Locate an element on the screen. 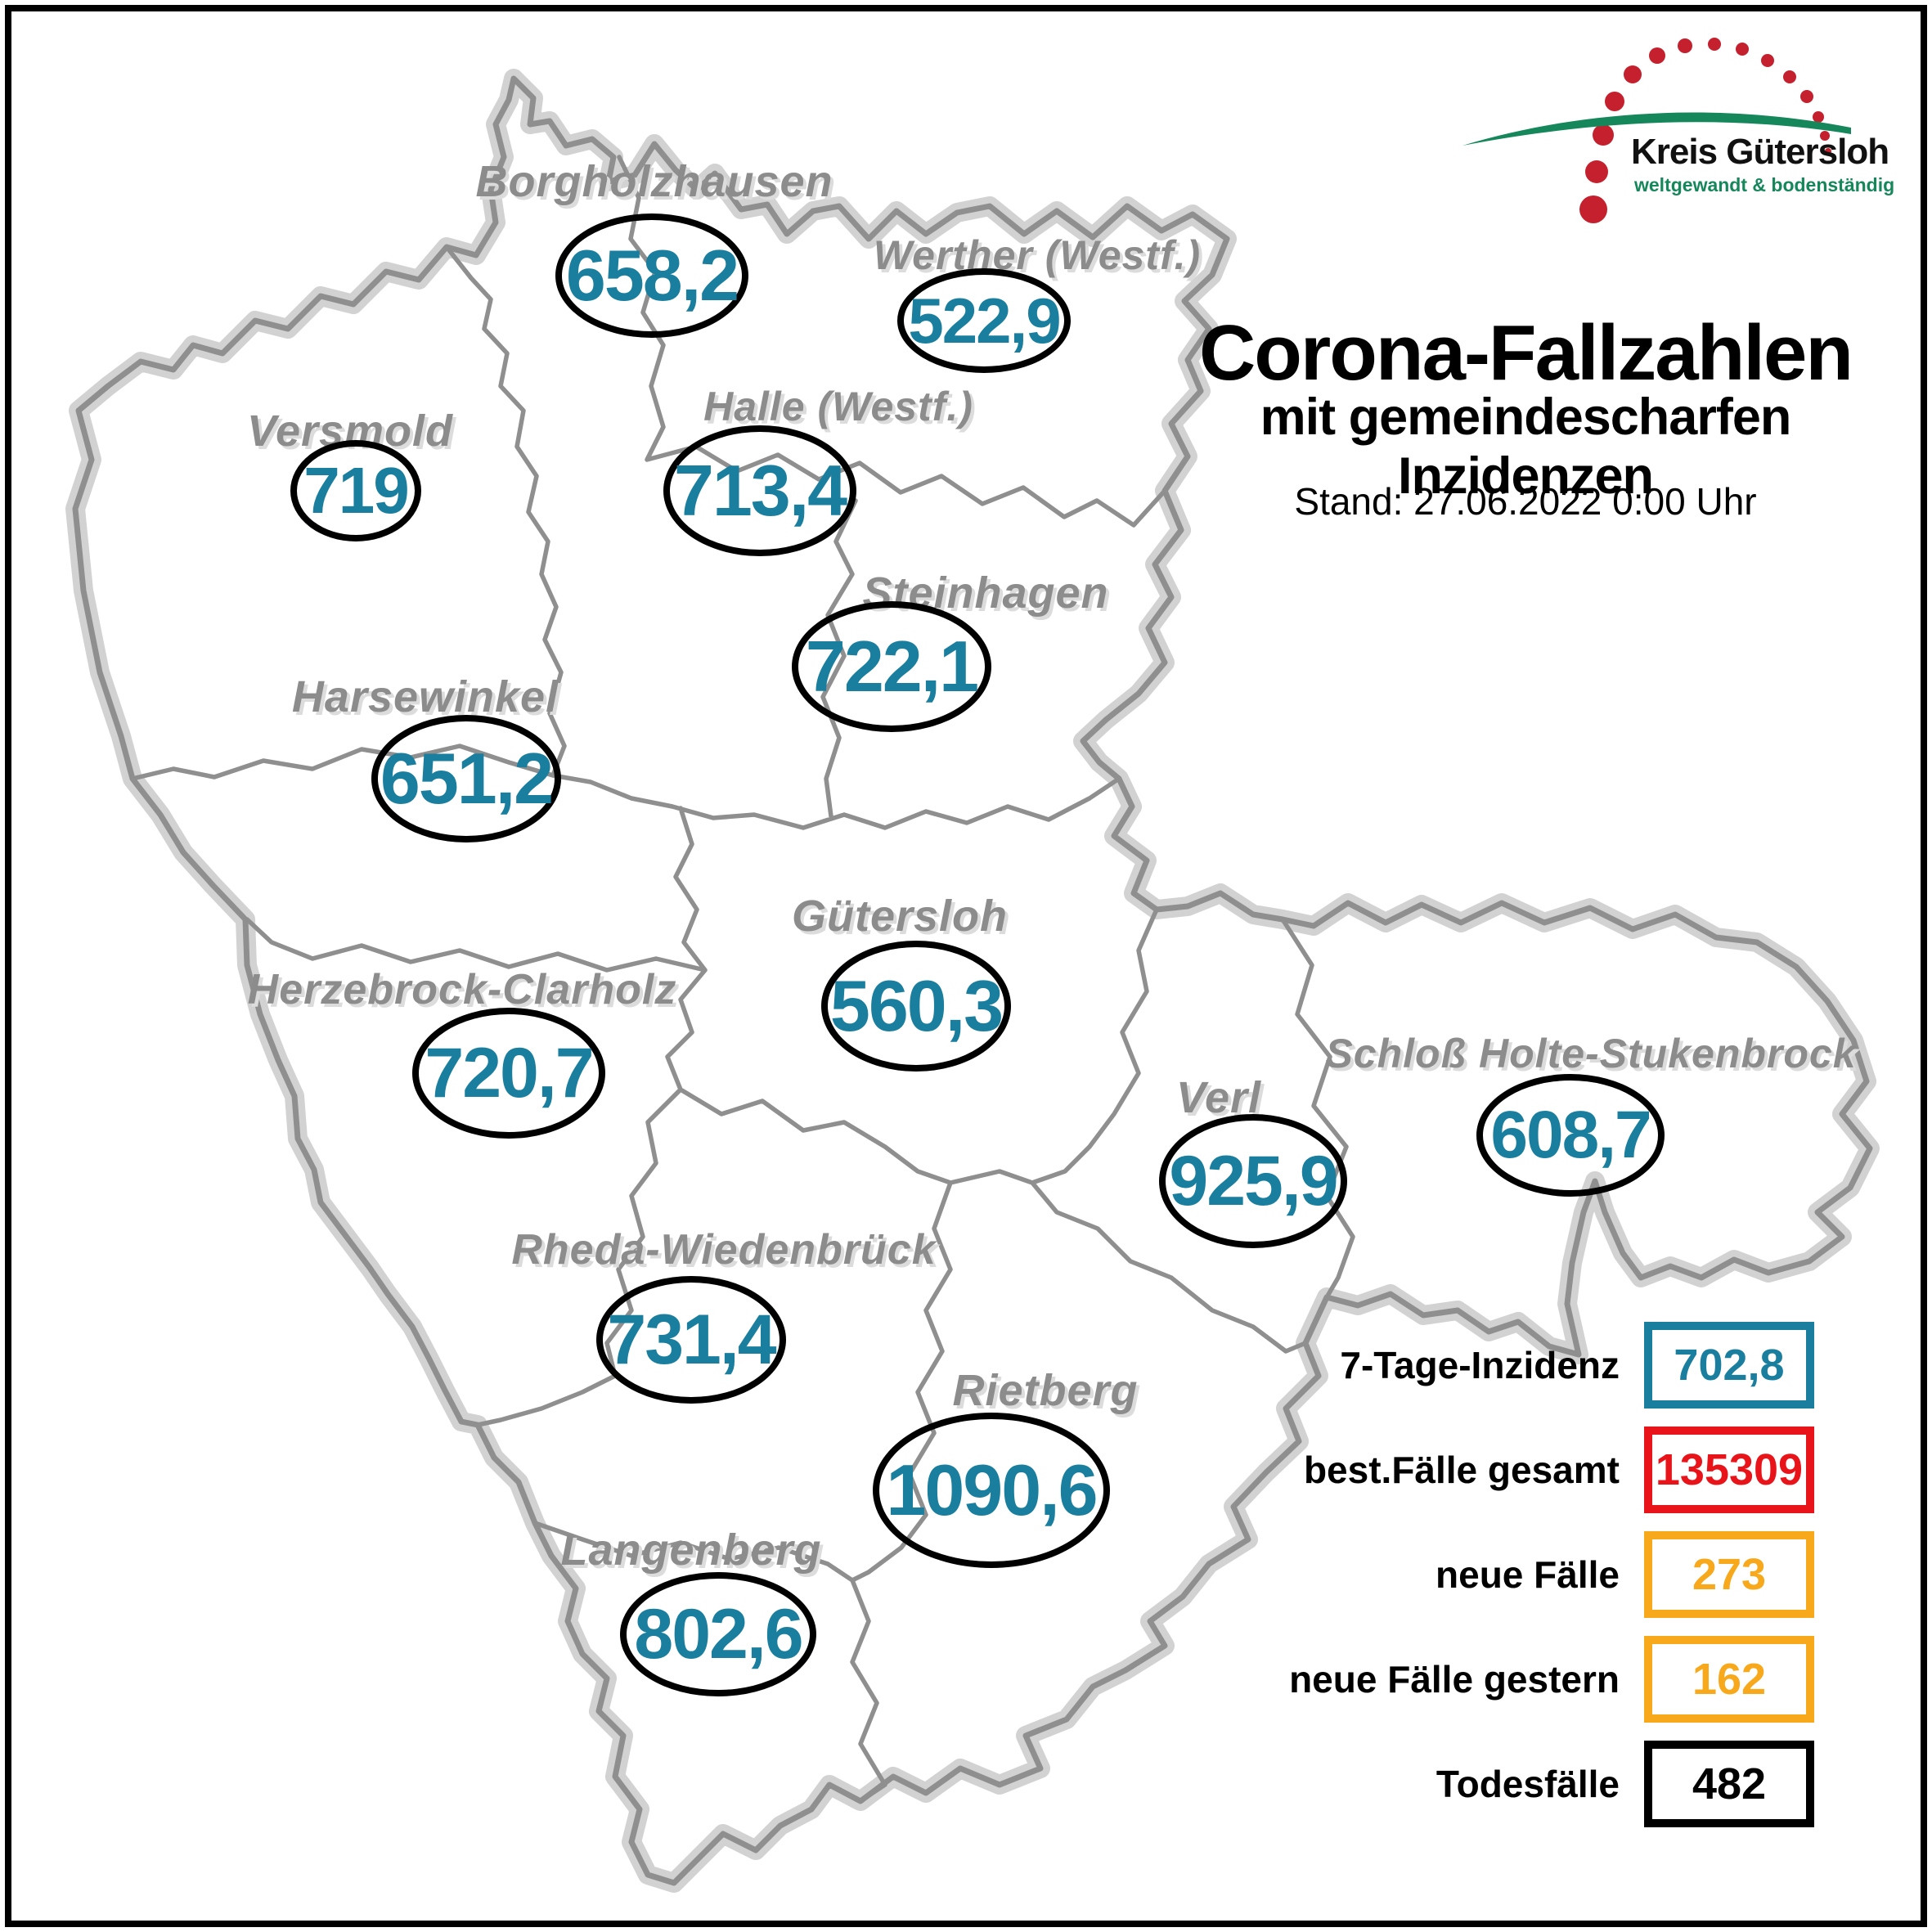  incidence-value: 1090,6 is located at coordinates (992, 1490).